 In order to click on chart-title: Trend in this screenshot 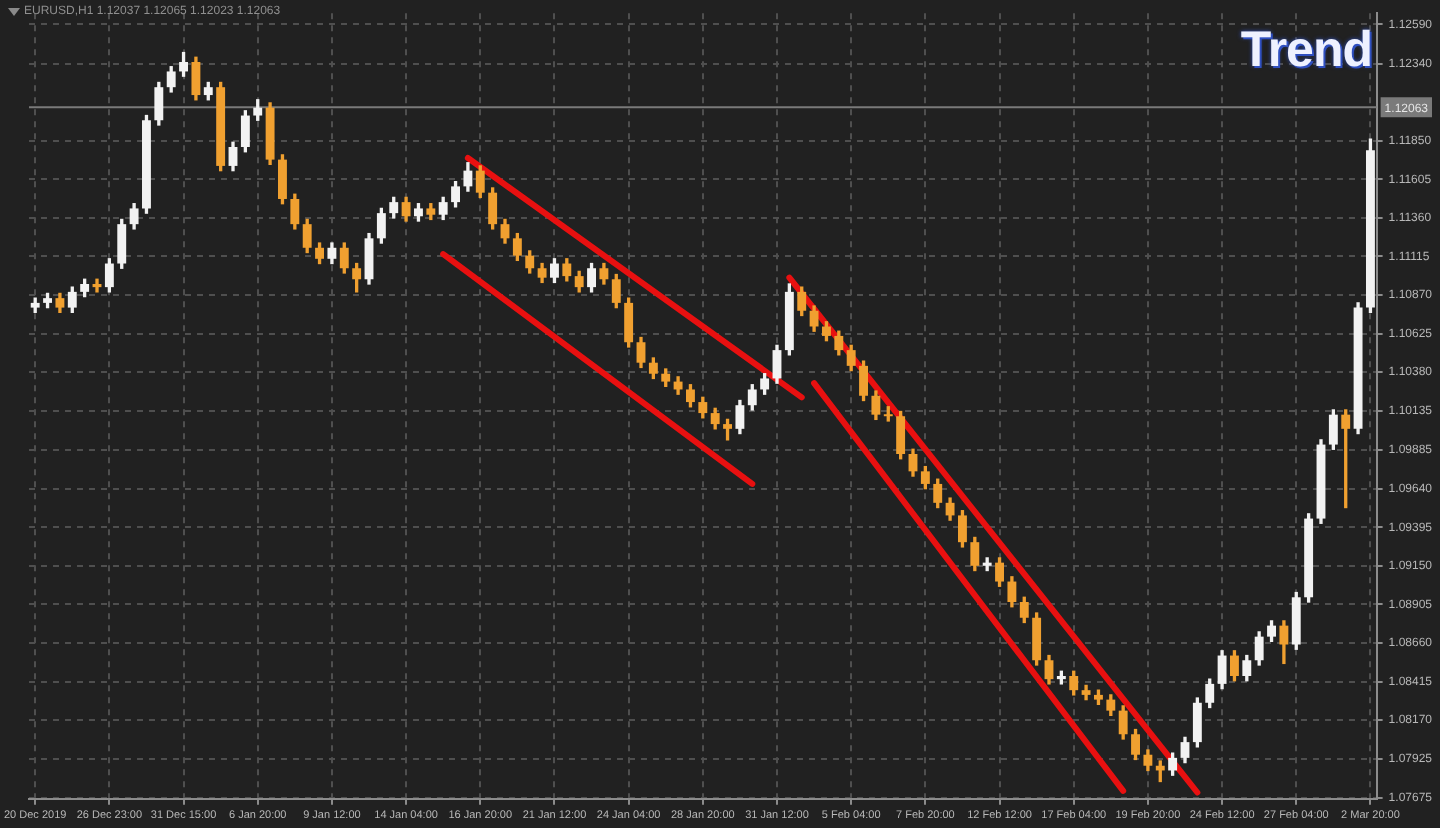, I will do `click(1306, 50)`.